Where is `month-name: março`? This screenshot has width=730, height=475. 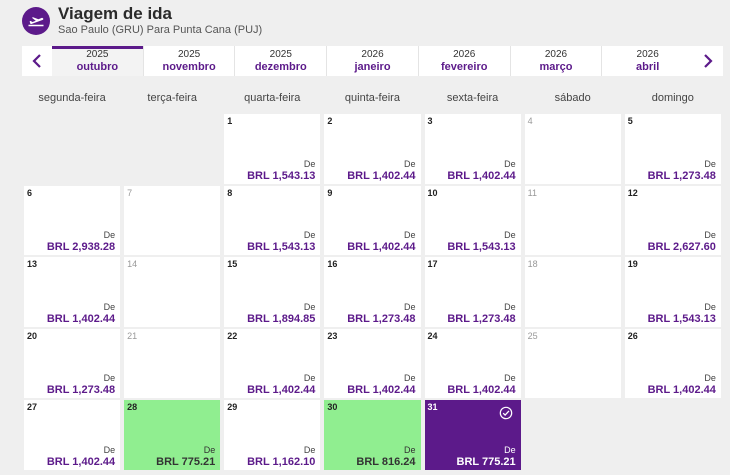
month-name: março is located at coordinates (556, 67).